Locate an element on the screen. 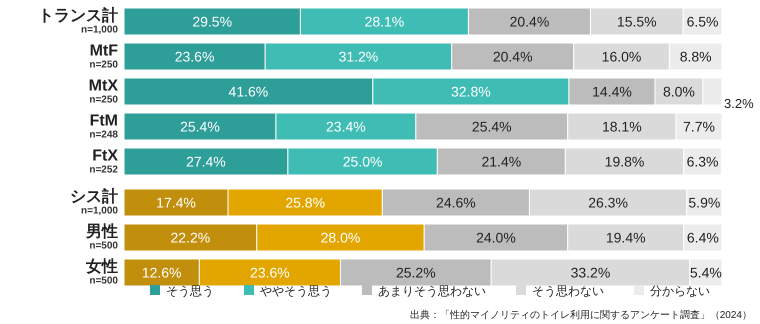 This screenshot has height=324, width=760. data-label: 25.0% is located at coordinates (362, 162).